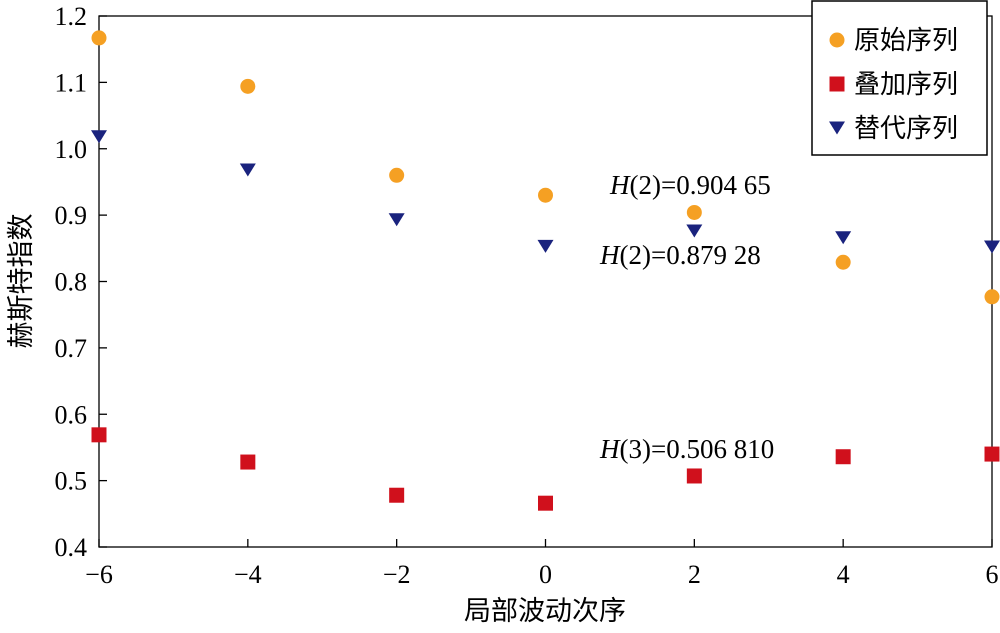 The width and height of the screenshot is (1000, 633). What do you see at coordinates (837, 40) in the screenshot?
I see `legend-marker-circle` at bounding box center [837, 40].